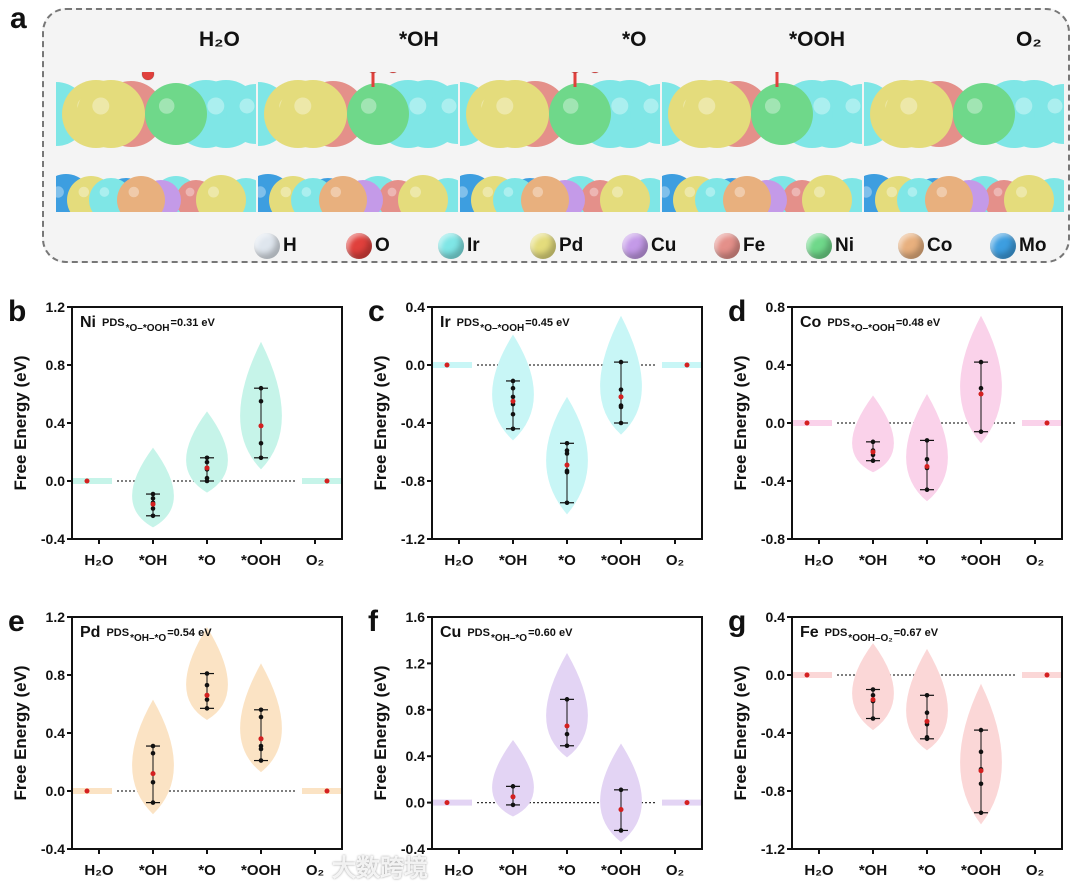  What do you see at coordinates (92, 481) in the screenshot?
I see `h2o-band` at bounding box center [92, 481].